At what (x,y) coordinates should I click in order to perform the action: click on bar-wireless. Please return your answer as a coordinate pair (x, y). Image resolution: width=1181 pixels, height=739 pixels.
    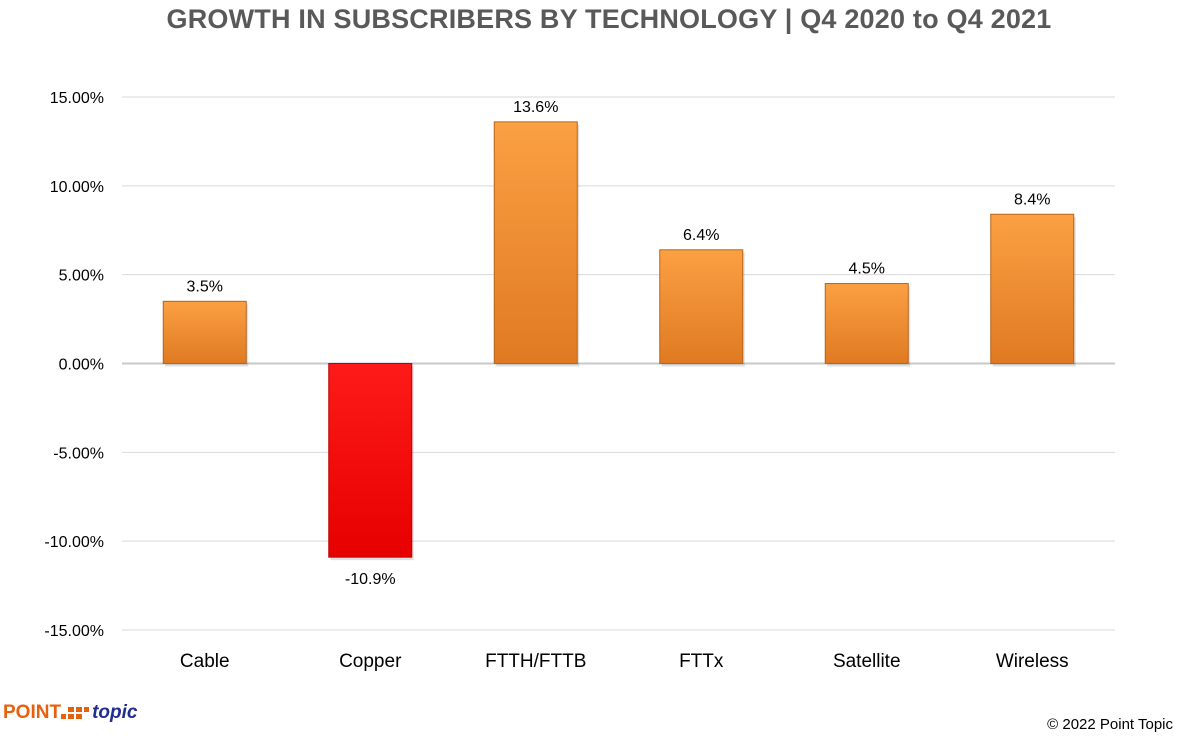
    Looking at the image, I should click on (1032, 288).